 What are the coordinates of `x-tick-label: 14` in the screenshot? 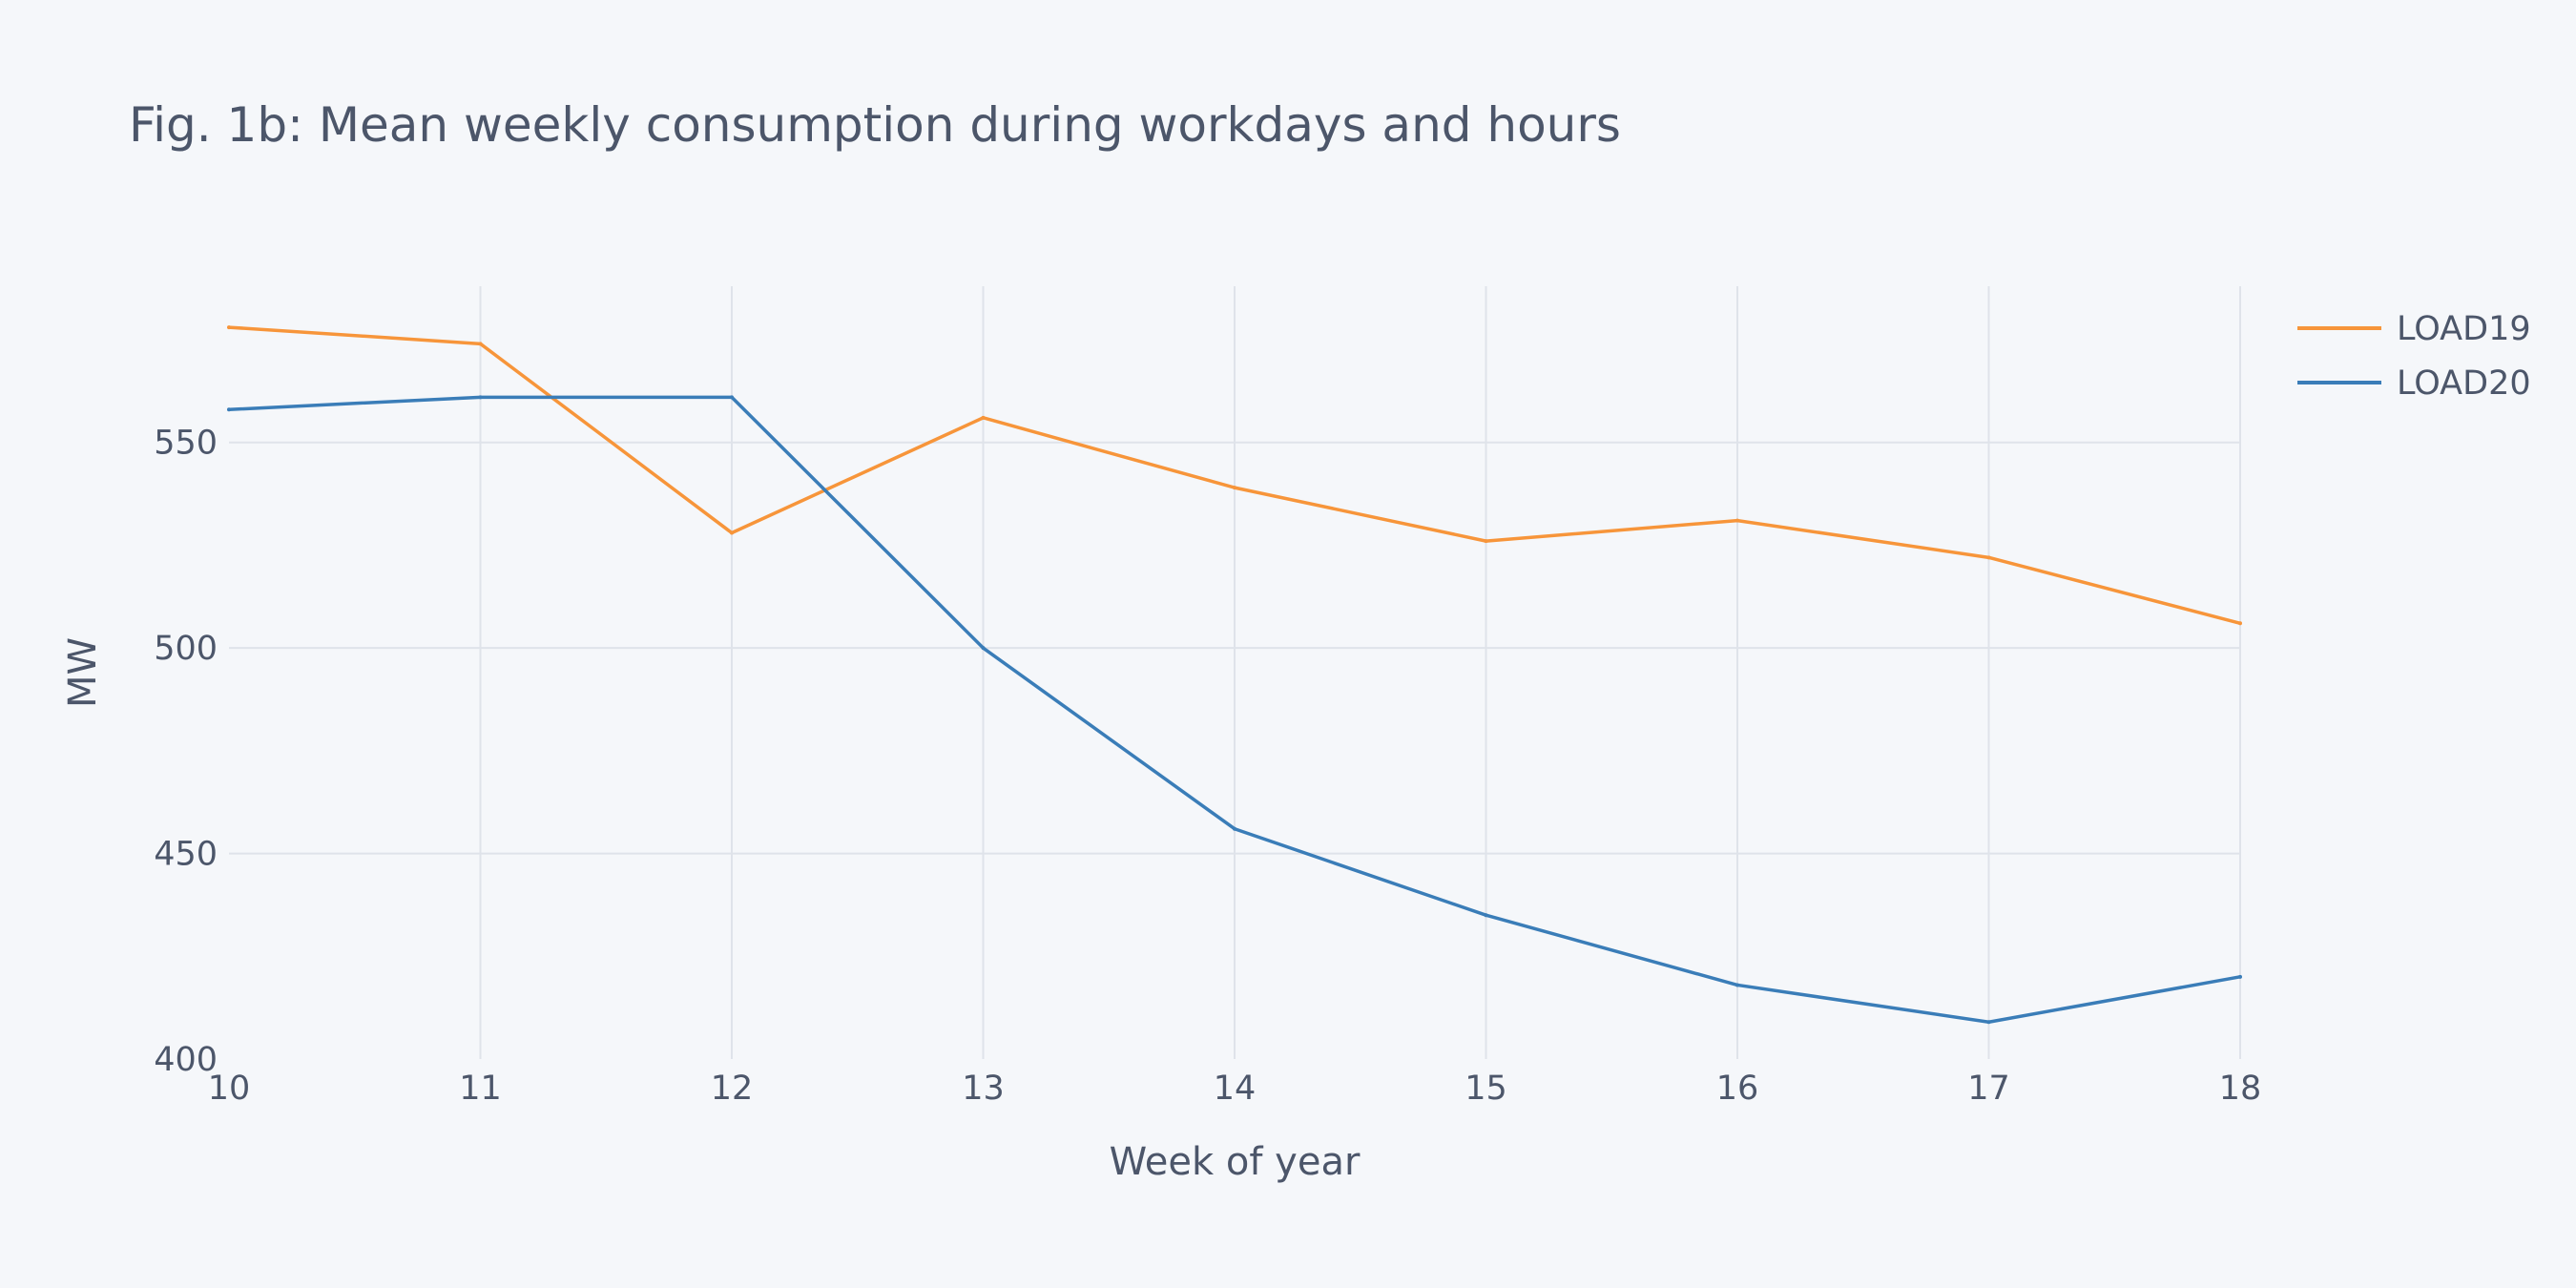 It's located at (1235, 1089).